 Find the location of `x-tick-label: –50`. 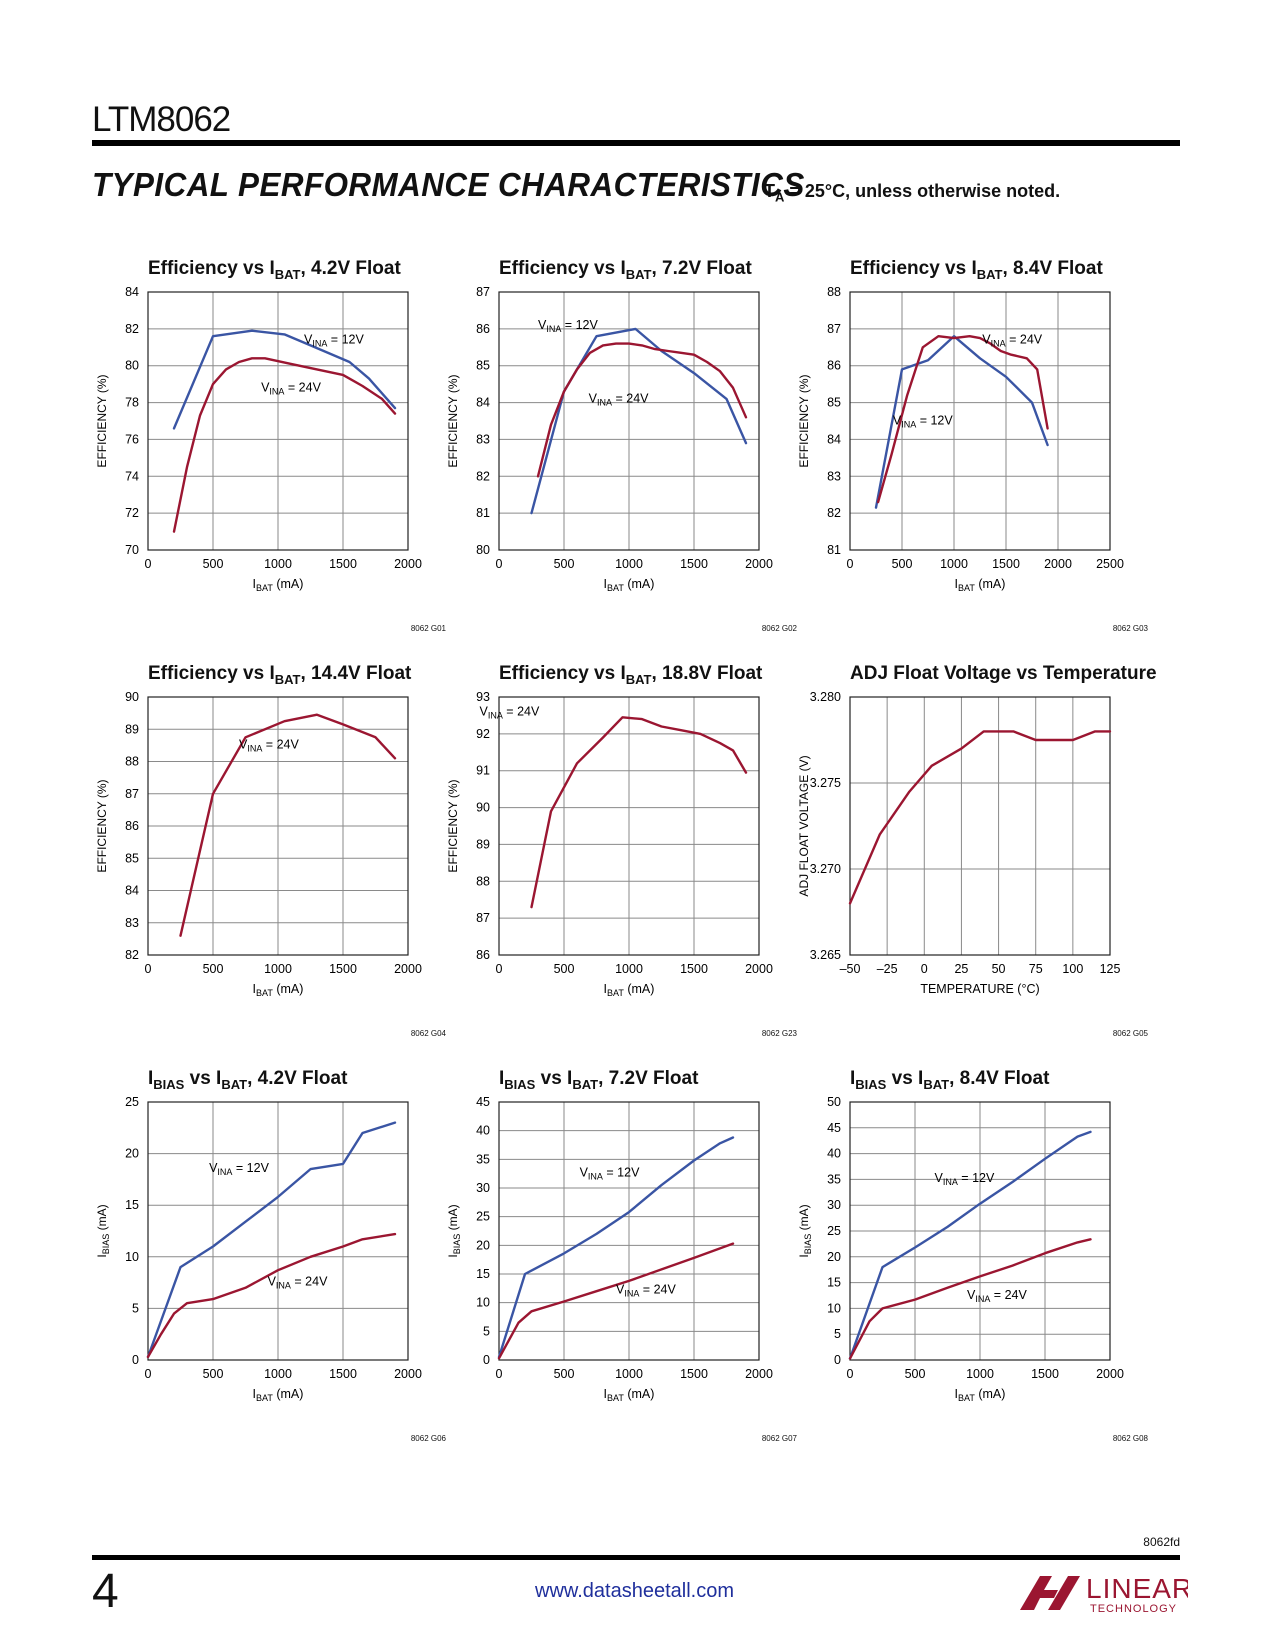

x-tick-label: –50 is located at coordinates (850, 969).